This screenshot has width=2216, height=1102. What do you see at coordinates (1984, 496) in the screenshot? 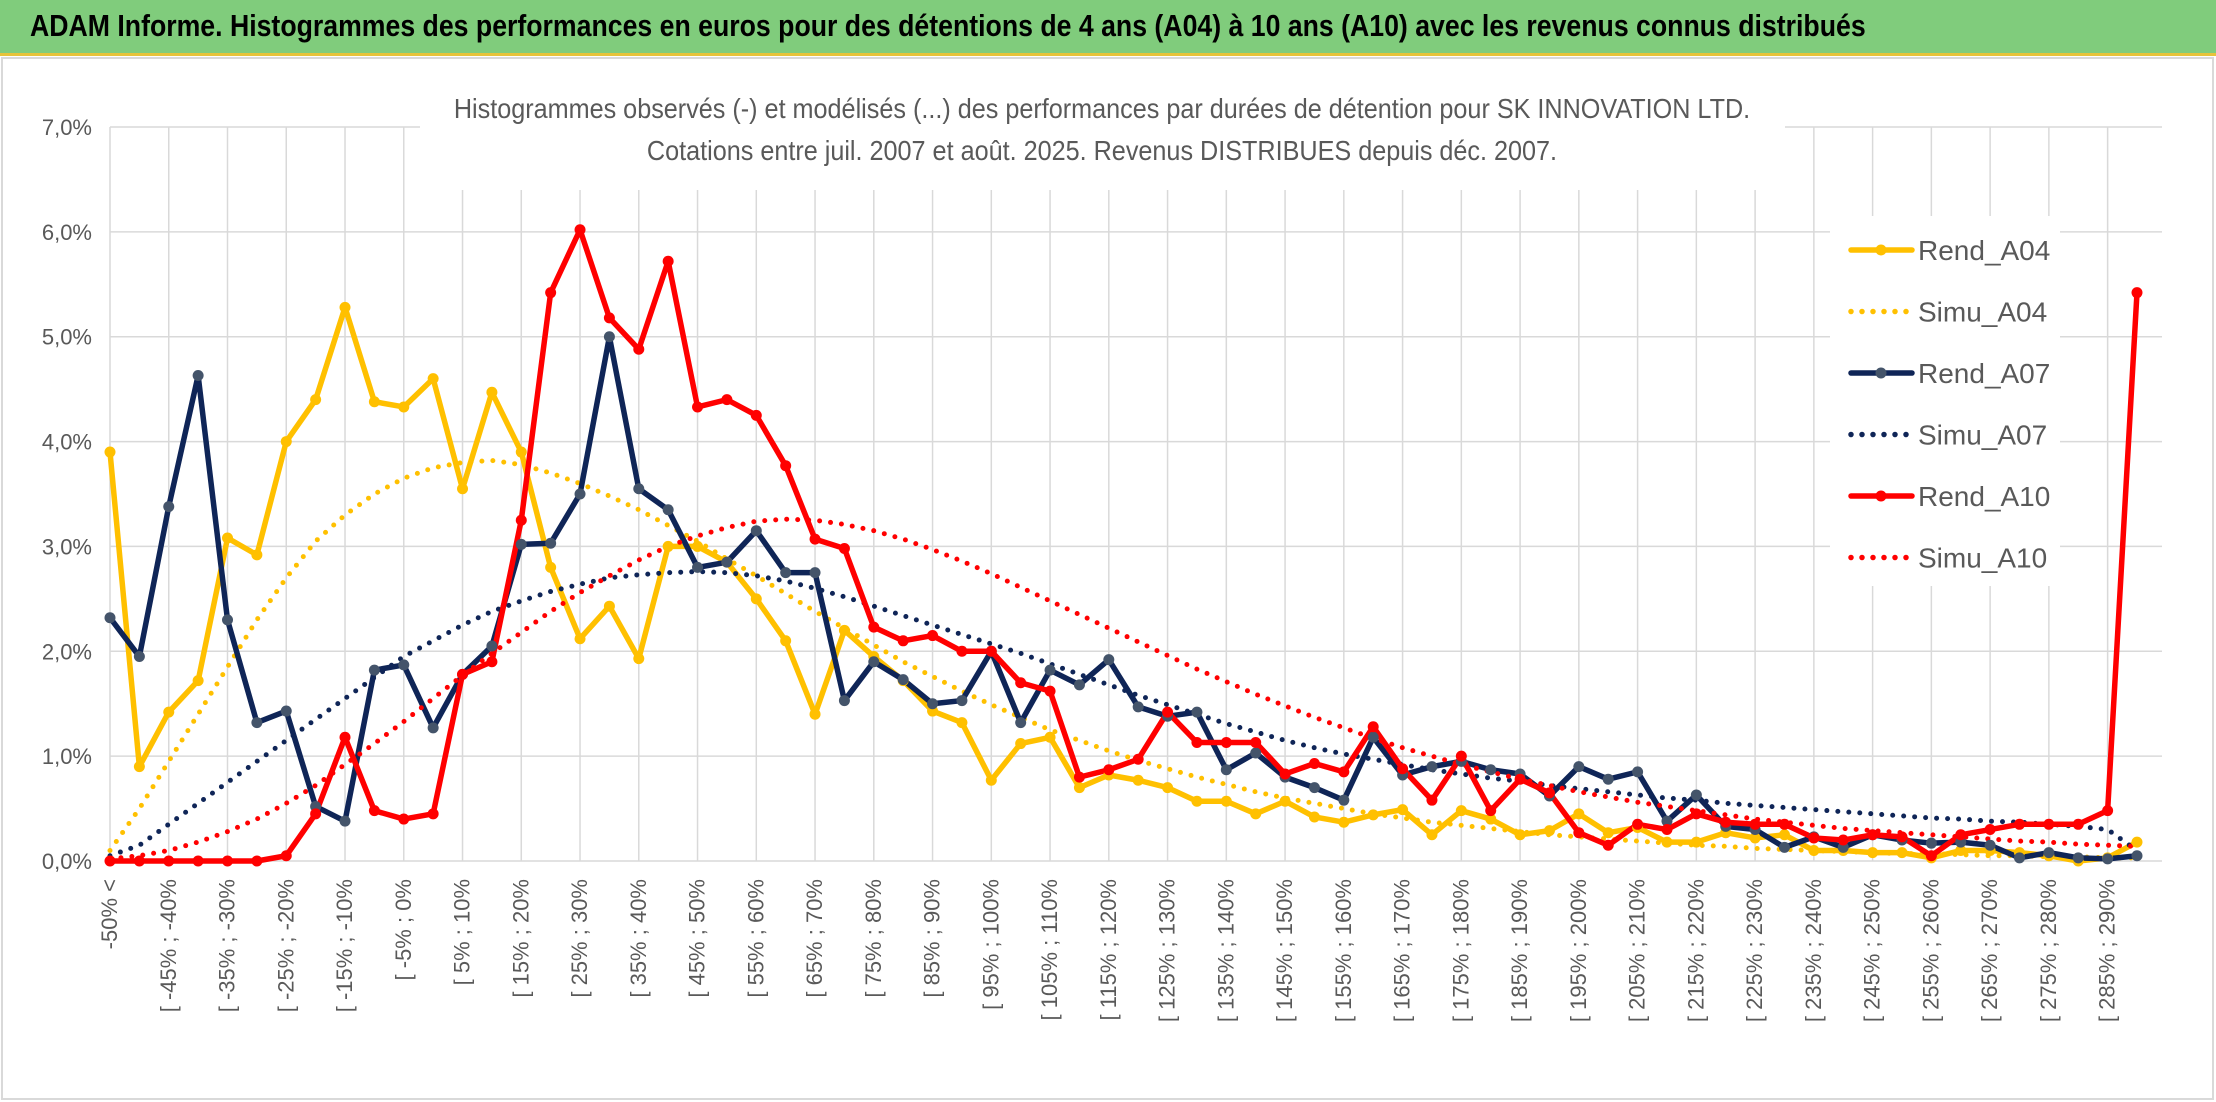
I see `legend-label: Rend_A10` at bounding box center [1984, 496].